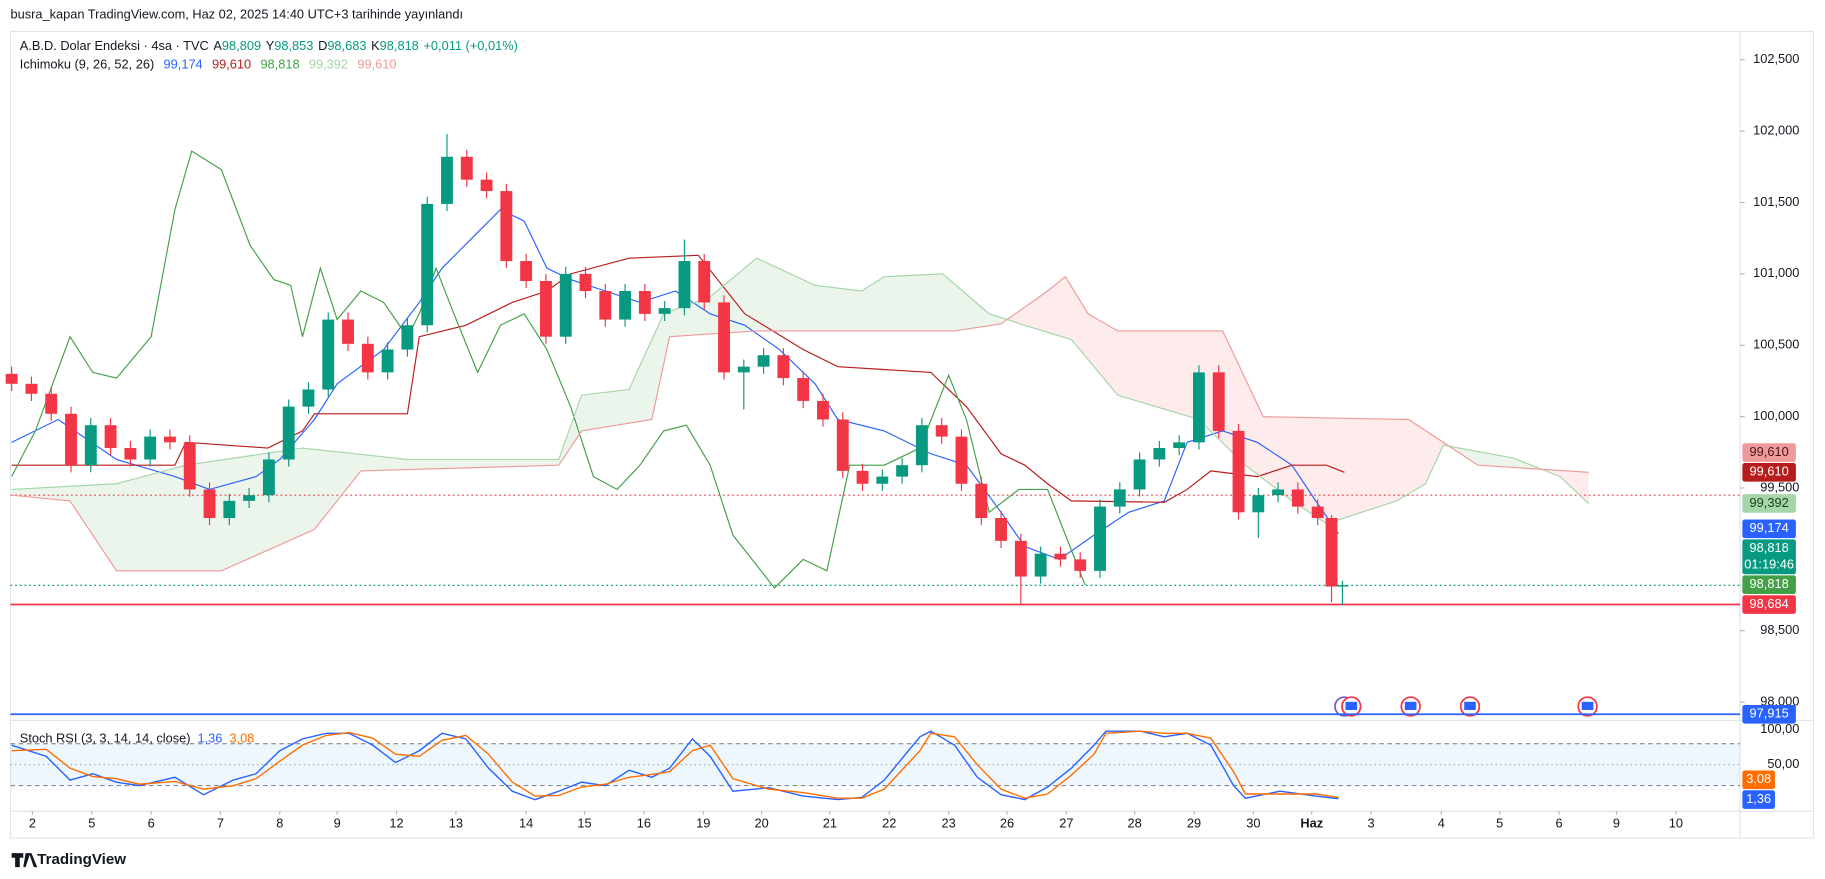  What do you see at coordinates (1776, 129) in the screenshot?
I see `y-tick-label: 102,000` at bounding box center [1776, 129].